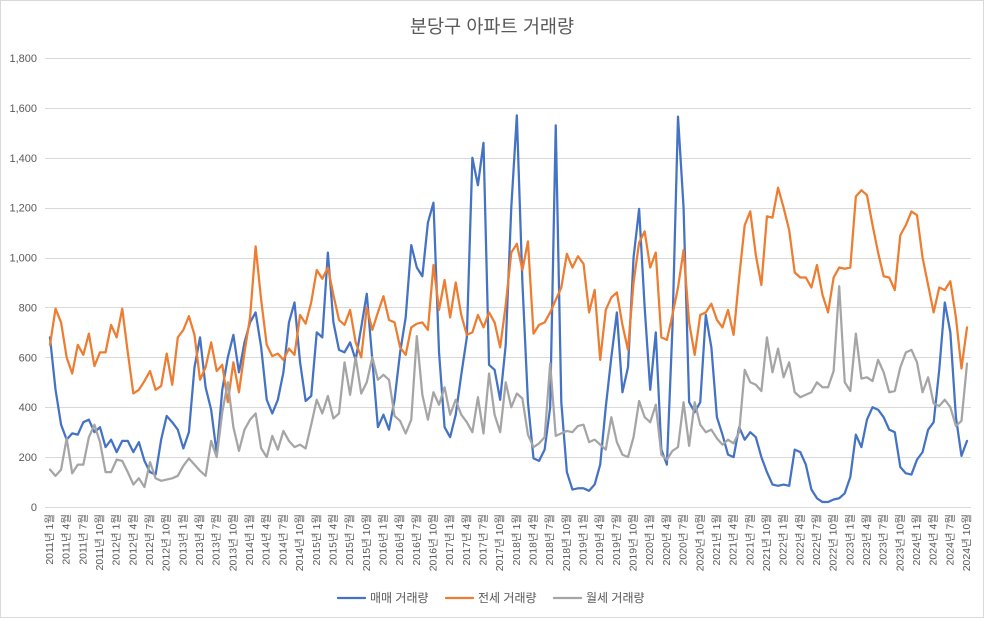 The height and width of the screenshot is (618, 984). I want to click on x-tick-label: 2015년 4월, so click(333, 539).